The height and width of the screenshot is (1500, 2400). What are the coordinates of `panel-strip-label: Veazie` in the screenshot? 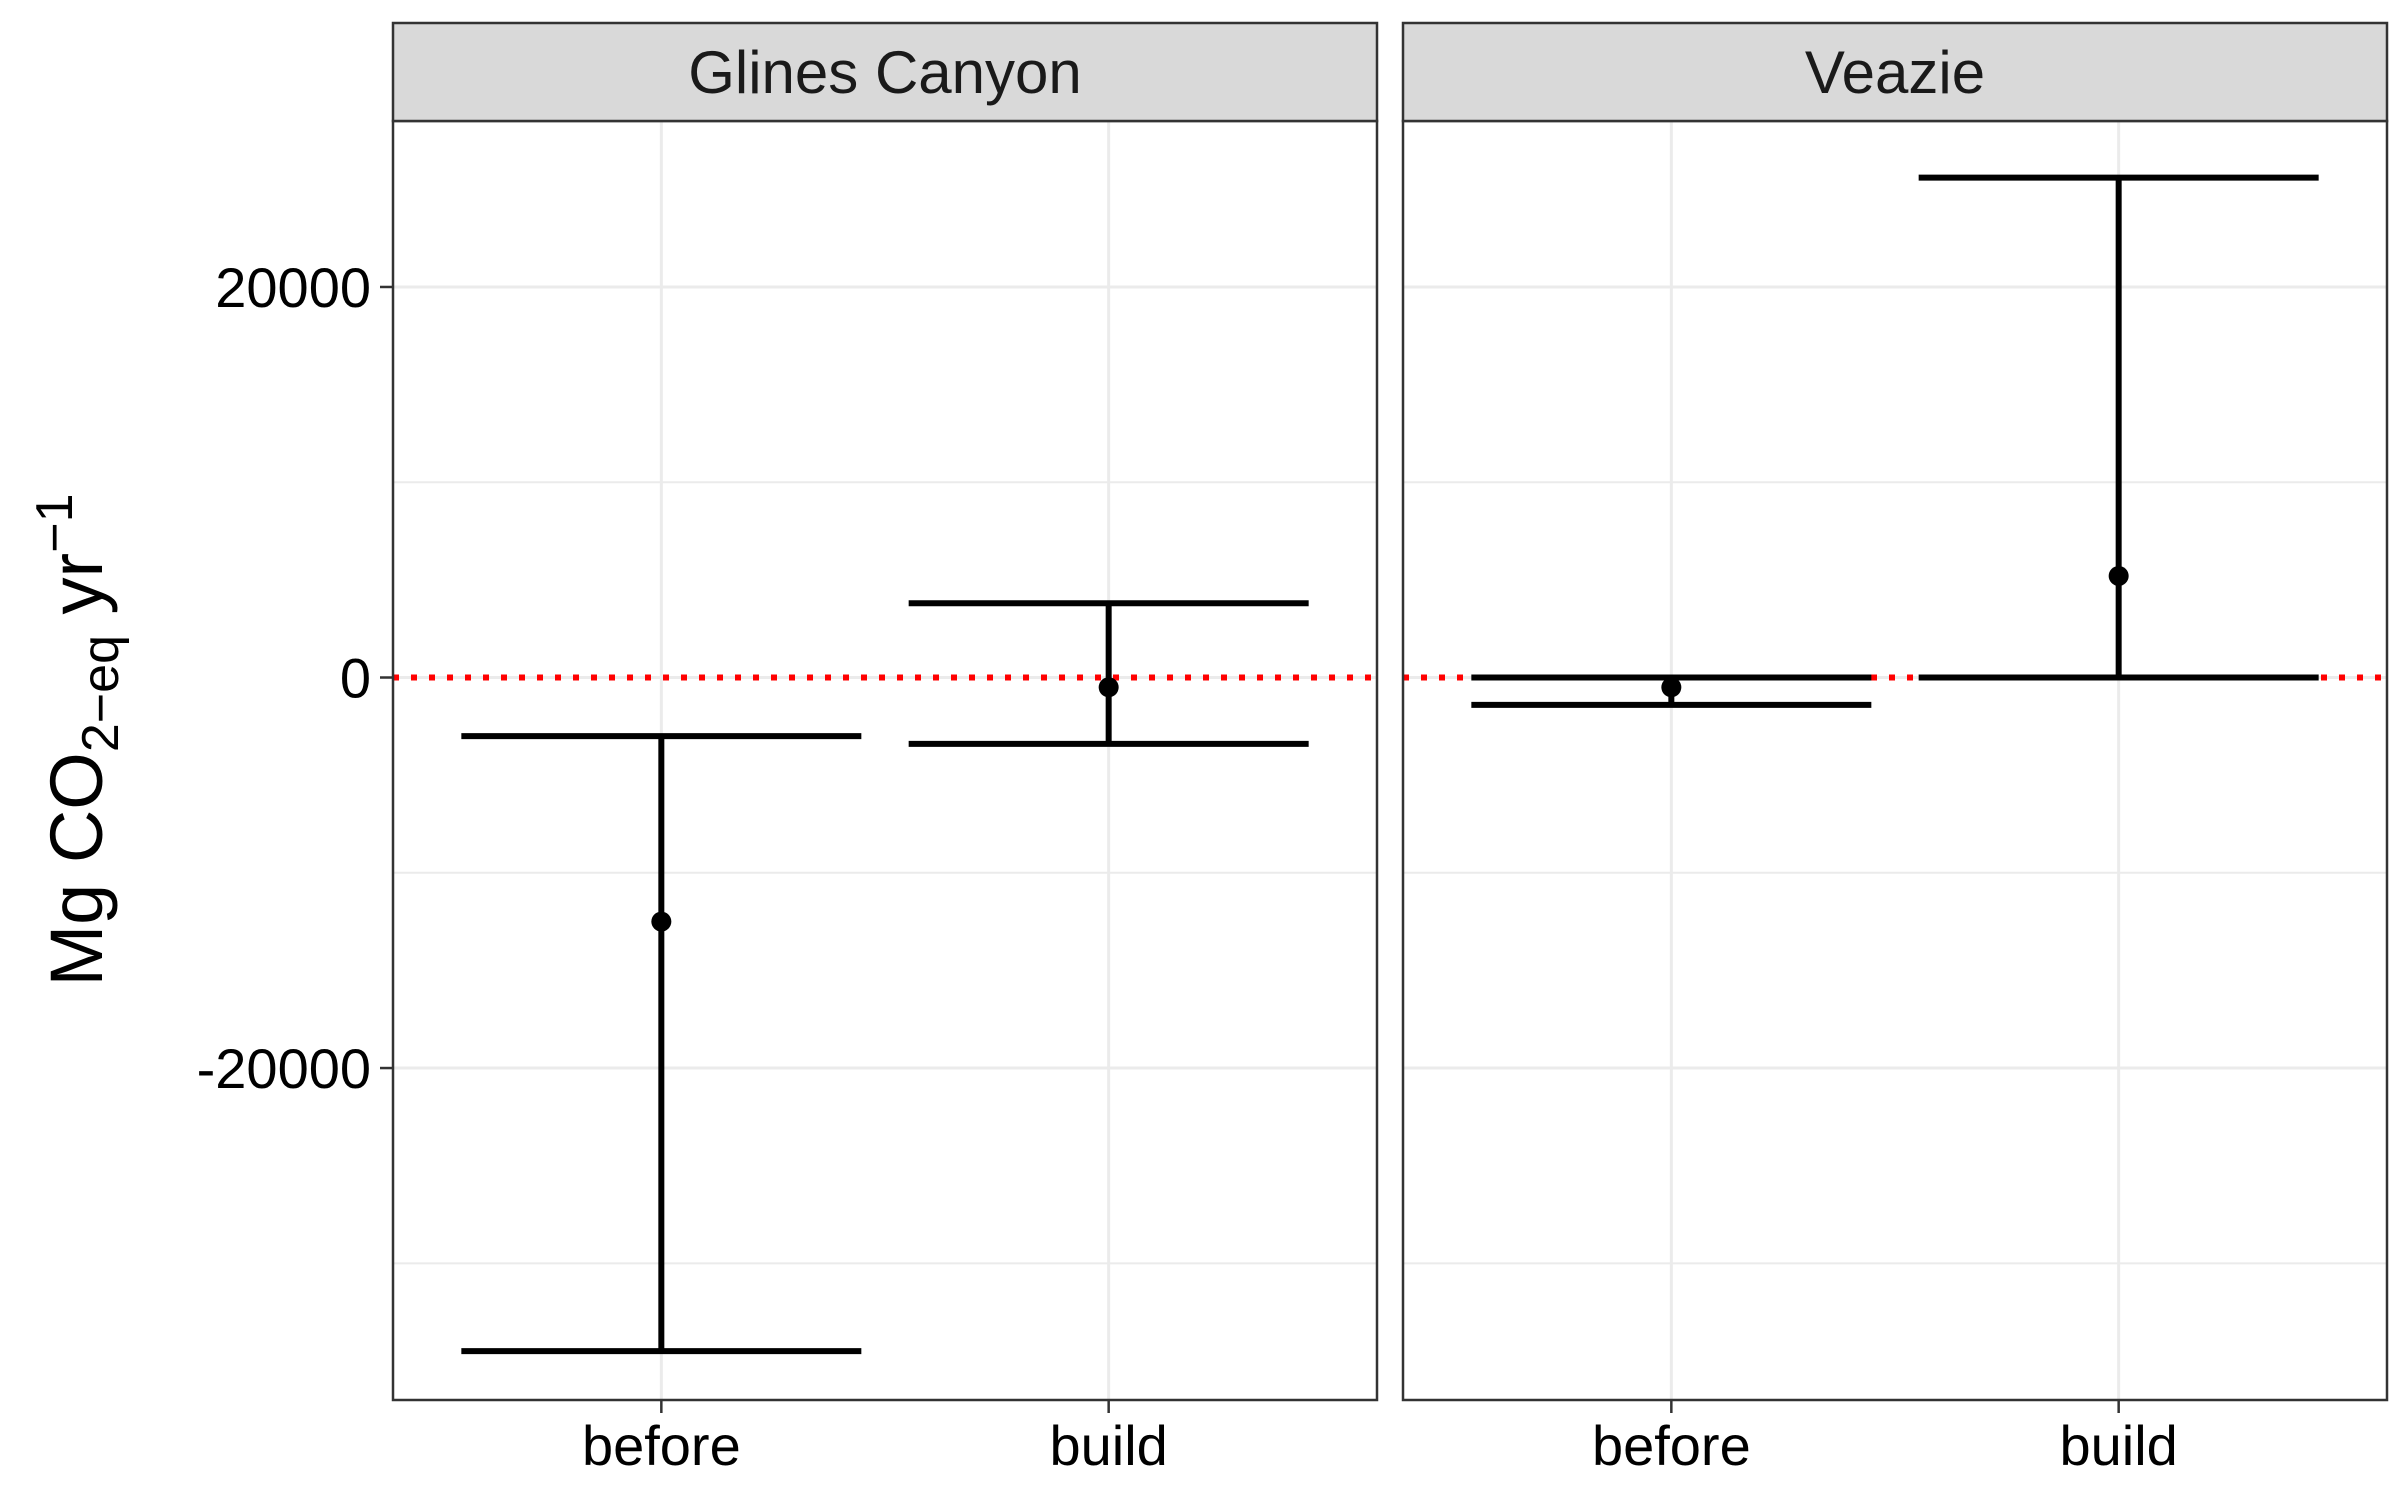 It's located at (1895, 72).